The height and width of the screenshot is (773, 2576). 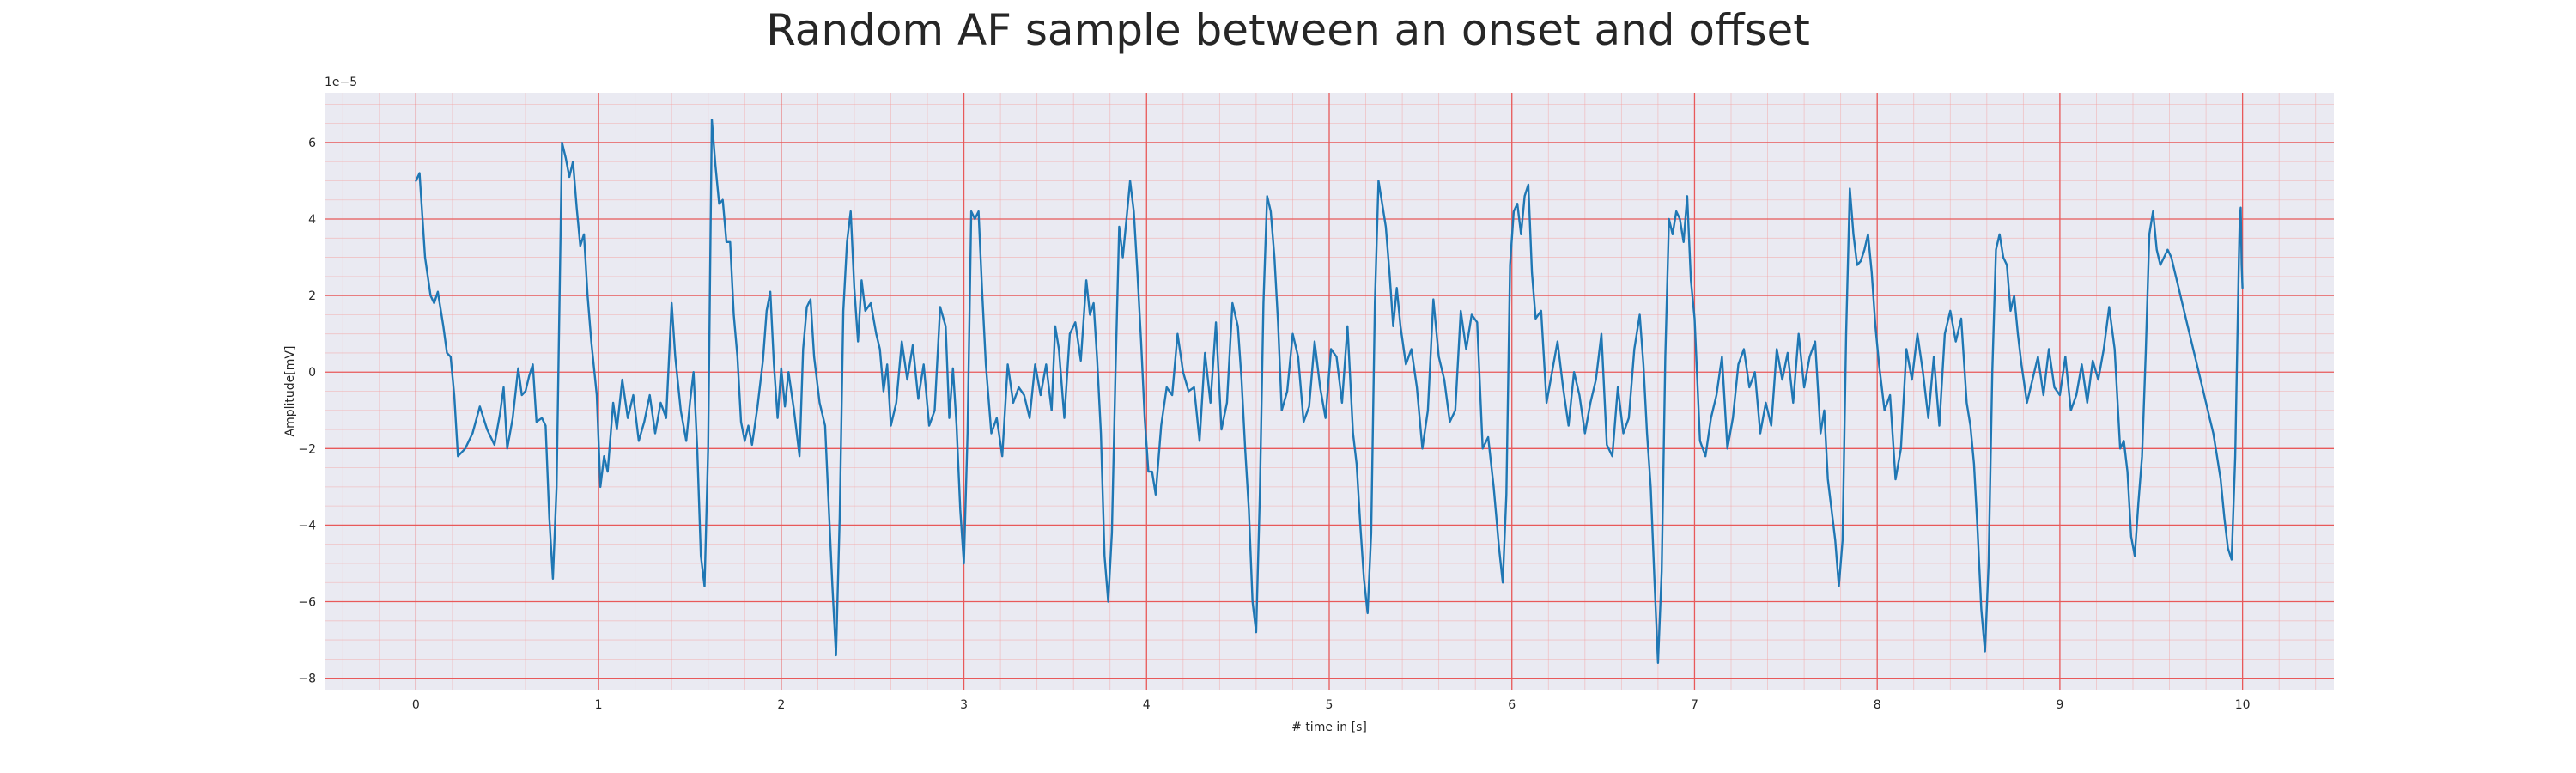 I want to click on x-axis: 0 1 2 3 4 5 6 7 8 9 10, so click(x=1331, y=705).